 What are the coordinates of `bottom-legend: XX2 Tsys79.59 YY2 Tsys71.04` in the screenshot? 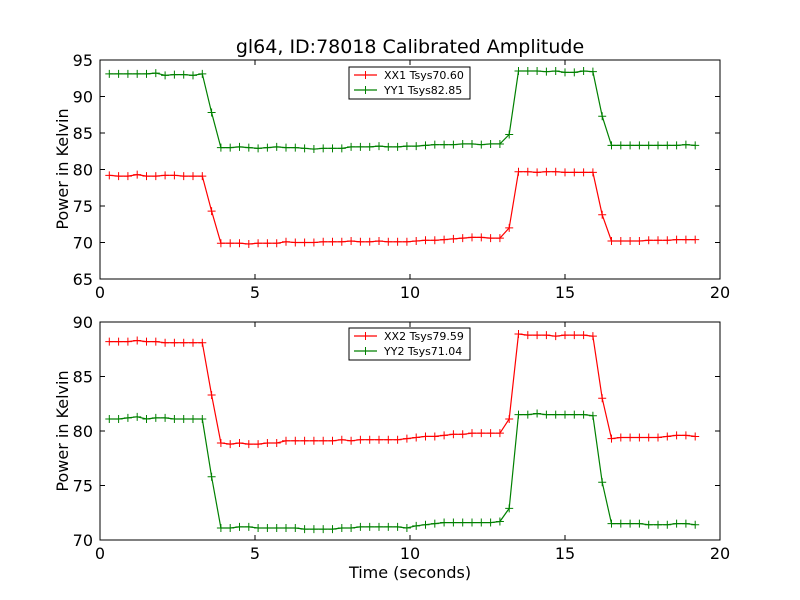 It's located at (409, 344).